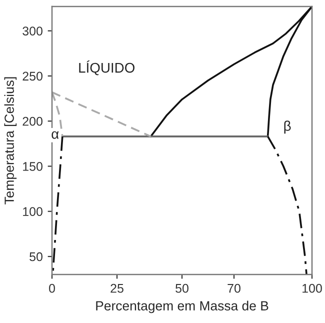 Image resolution: width=325 pixels, height=323 pixels. Describe the element at coordinates (287, 127) in the screenshot. I see `annotation: β` at that location.